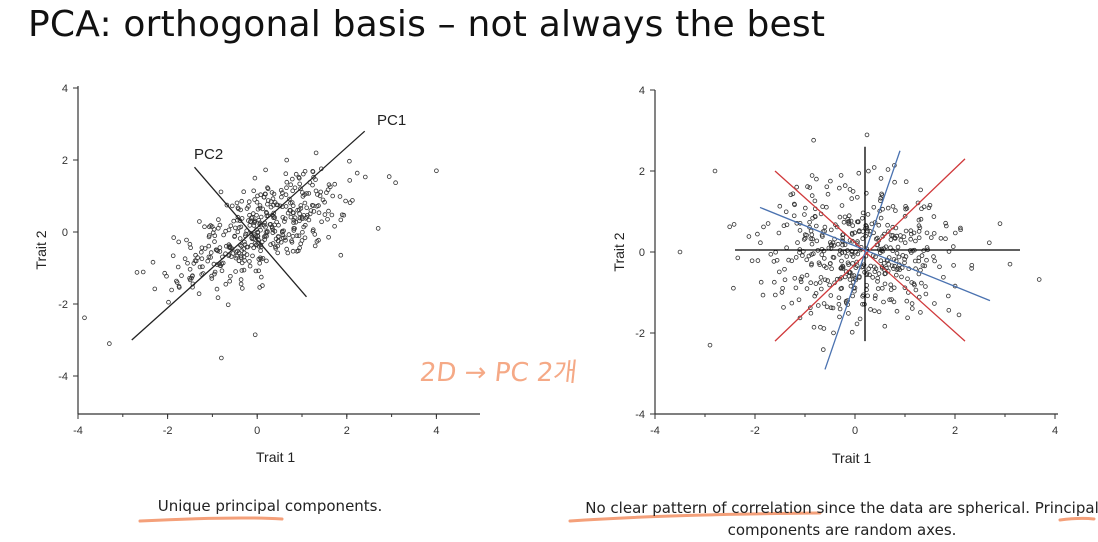 The width and height of the screenshot is (1098, 542). What do you see at coordinates (498, 373) in the screenshot?
I see `handwritten-note: 2D → PC 2개` at bounding box center [498, 373].